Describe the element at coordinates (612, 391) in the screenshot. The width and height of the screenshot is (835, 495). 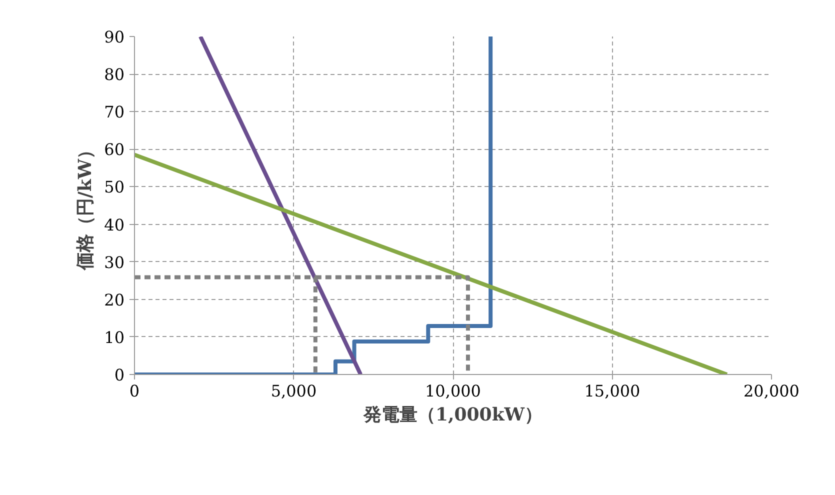
I see `x-tick-label: 15,000` at that location.